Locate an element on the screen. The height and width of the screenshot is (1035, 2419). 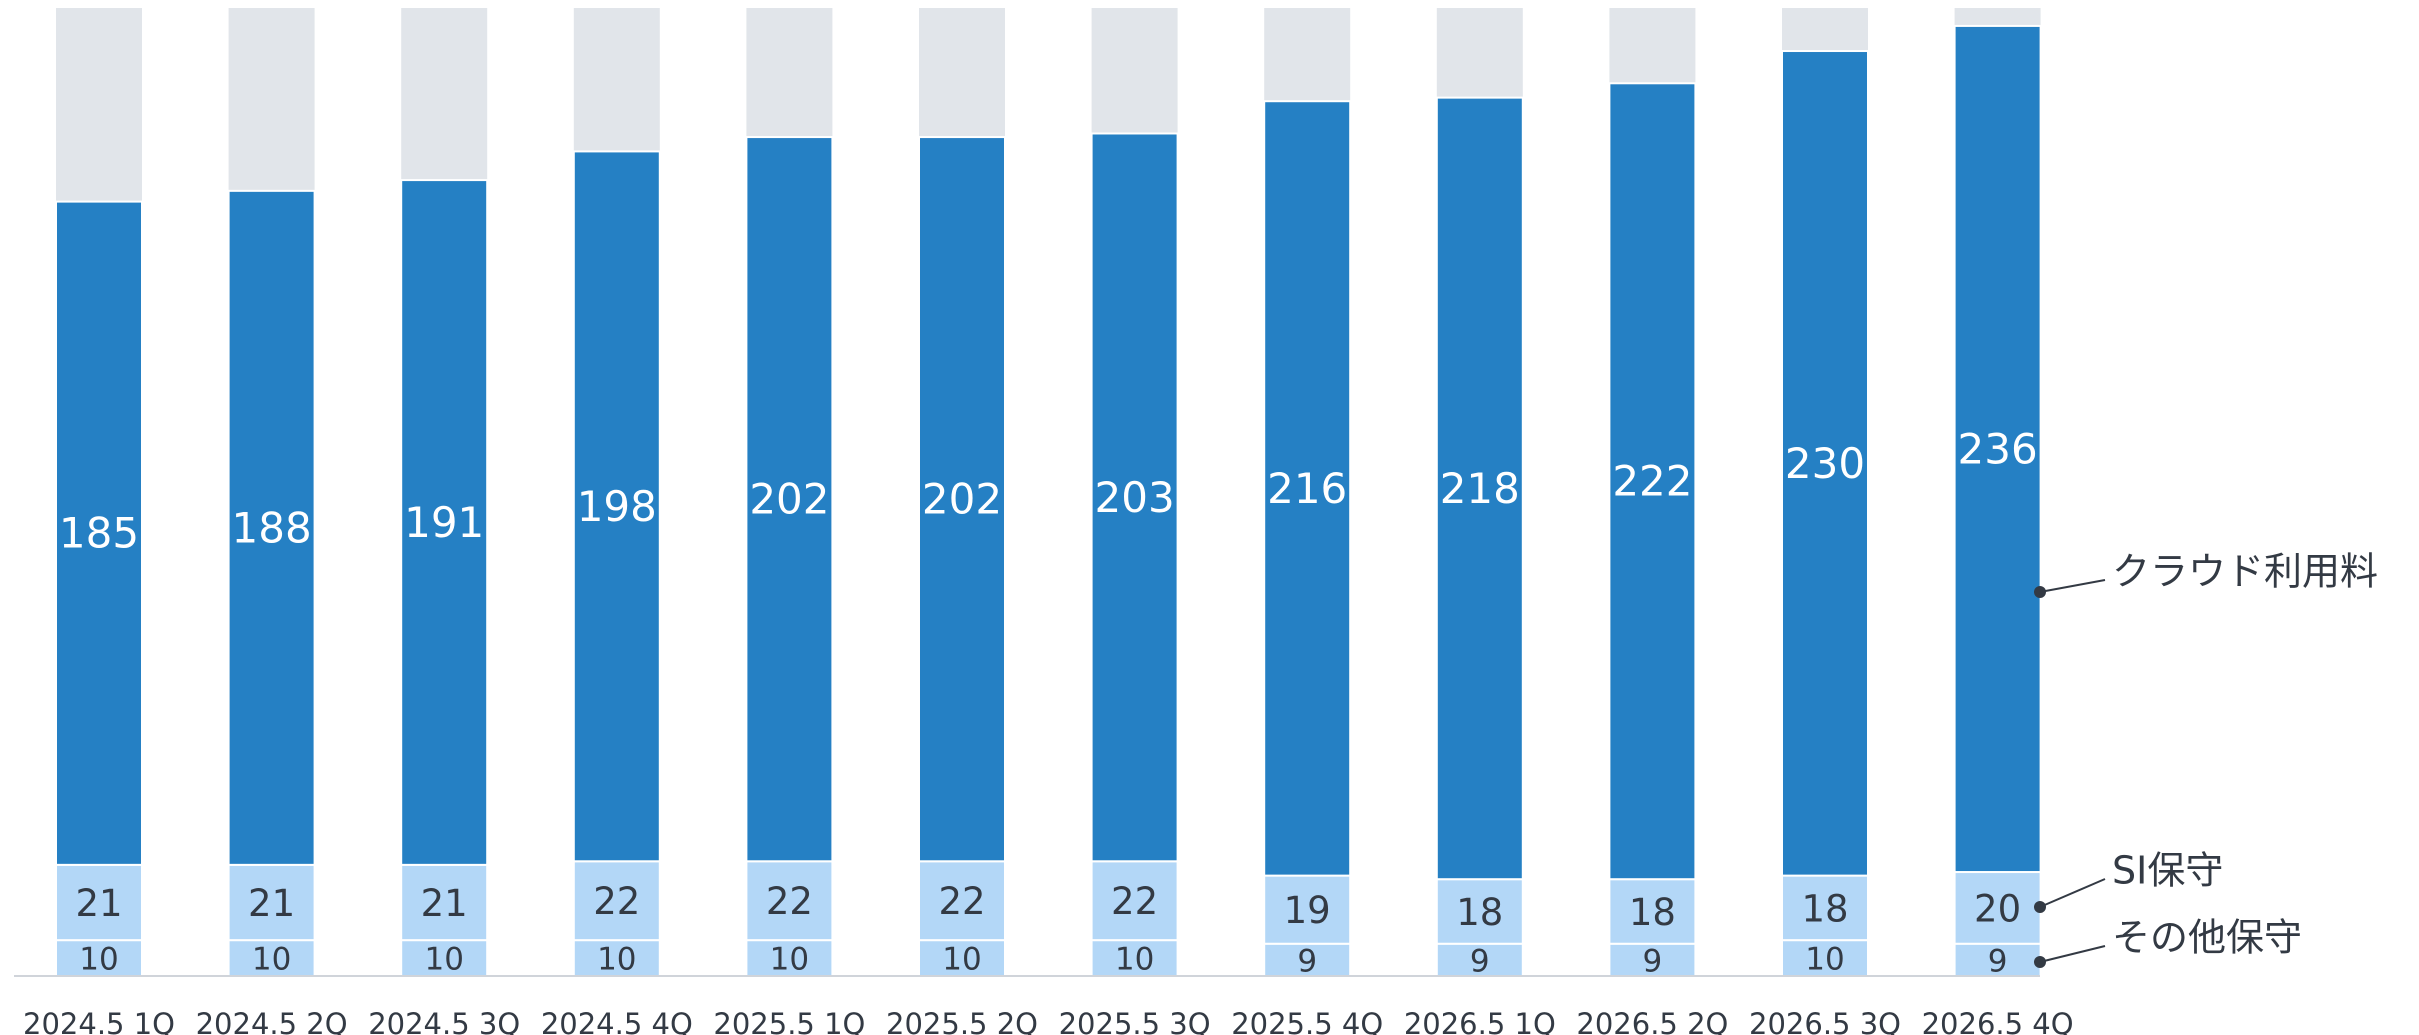
value-label: 20 is located at coordinates (1997, 908).